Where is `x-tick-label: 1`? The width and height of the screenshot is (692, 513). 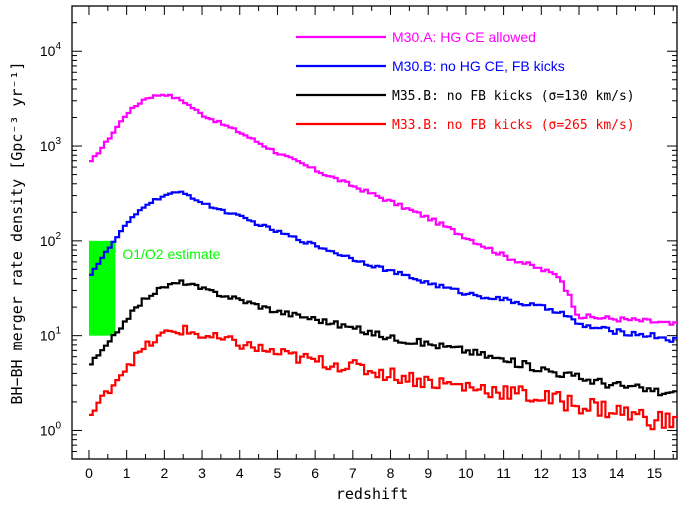
x-tick-label: 1 is located at coordinates (127, 473).